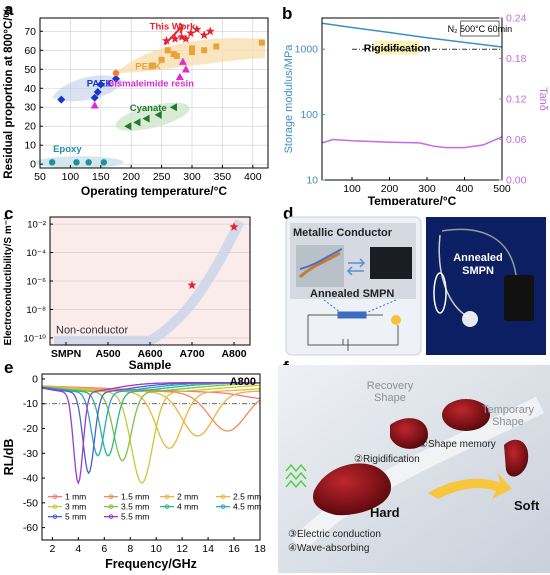  I want to click on paek-region, so click(87, 88).